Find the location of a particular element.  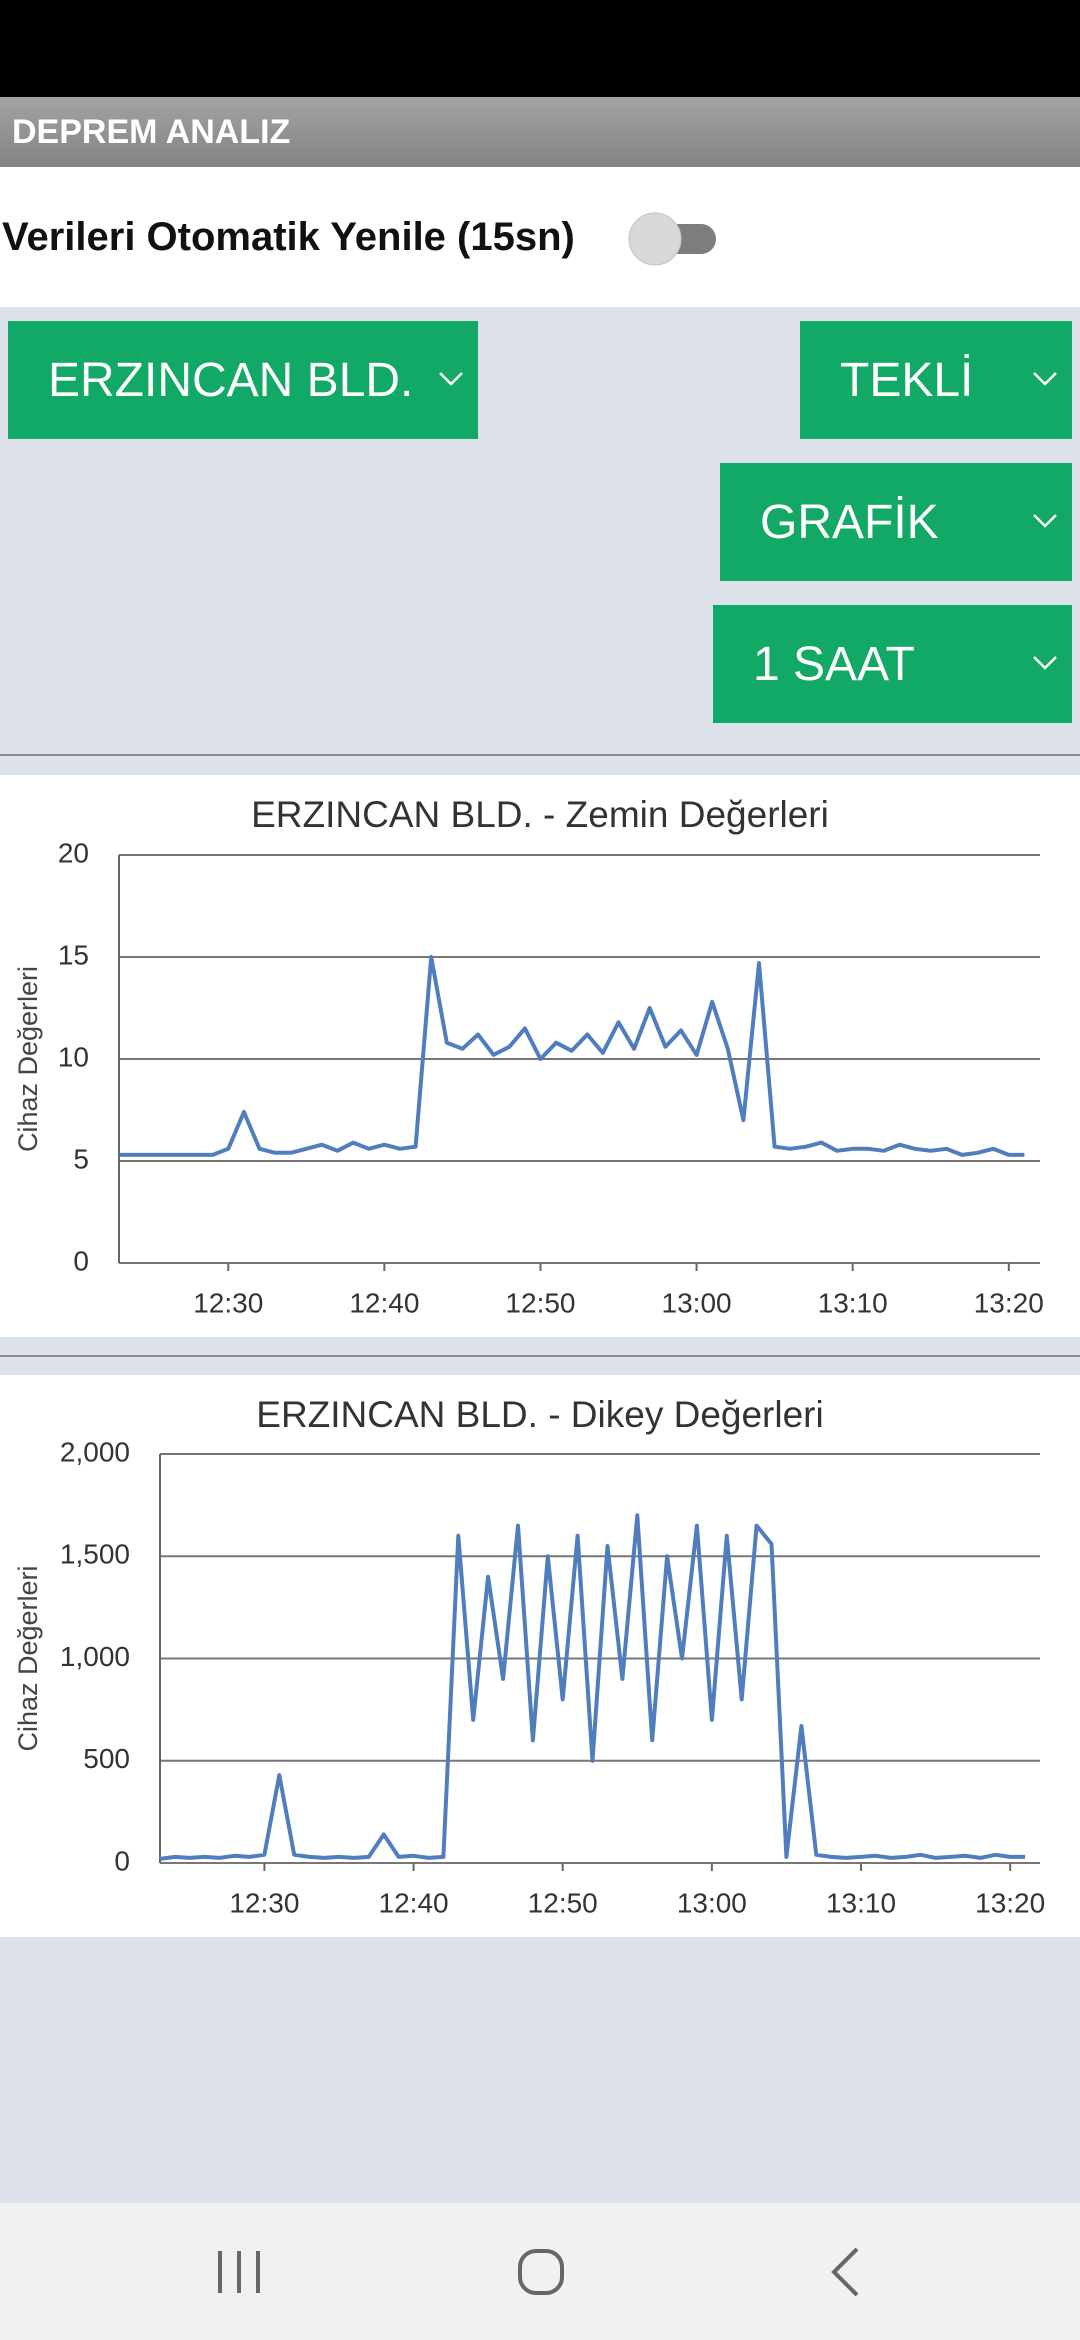

chart-title: ERZINCAN BLD. - Dikey Değerleri is located at coordinates (539, 1414).